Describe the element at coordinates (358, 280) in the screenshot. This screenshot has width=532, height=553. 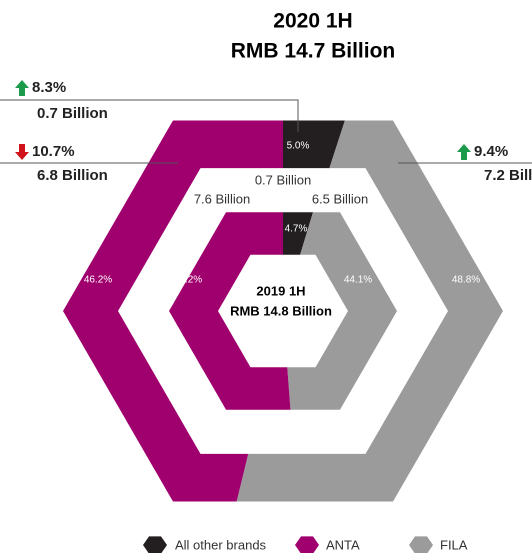
I see `value-label: 44.1%` at that location.